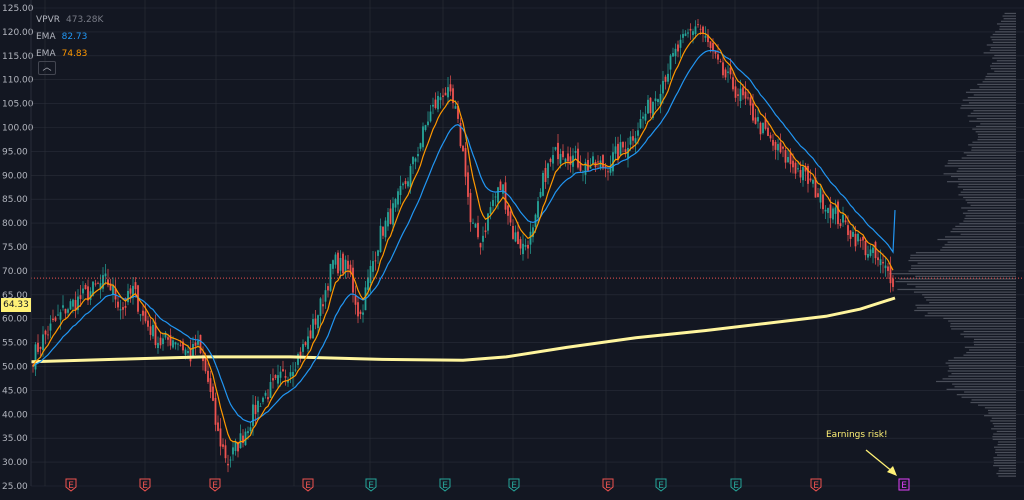  What do you see at coordinates (879, 461) in the screenshot?
I see `annotation-arrow` at bounding box center [879, 461].